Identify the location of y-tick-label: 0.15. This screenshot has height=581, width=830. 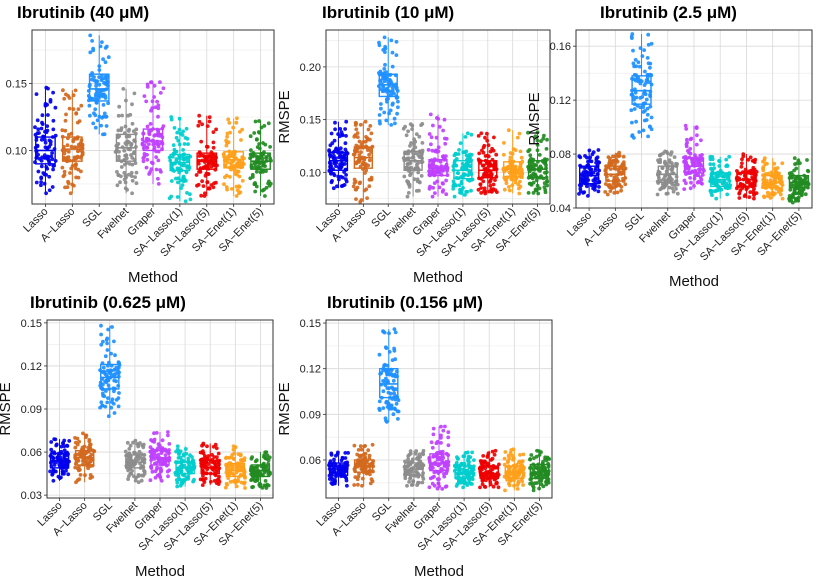
(310, 324).